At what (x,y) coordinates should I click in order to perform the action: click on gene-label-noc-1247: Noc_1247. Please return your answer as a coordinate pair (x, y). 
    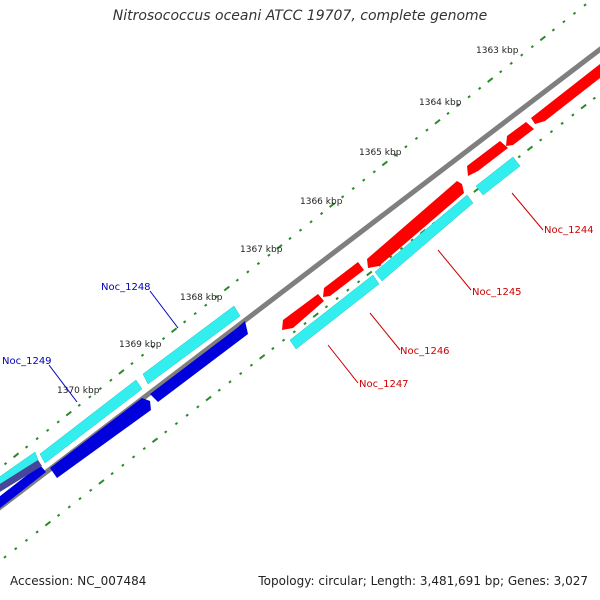
    Looking at the image, I should click on (384, 384).